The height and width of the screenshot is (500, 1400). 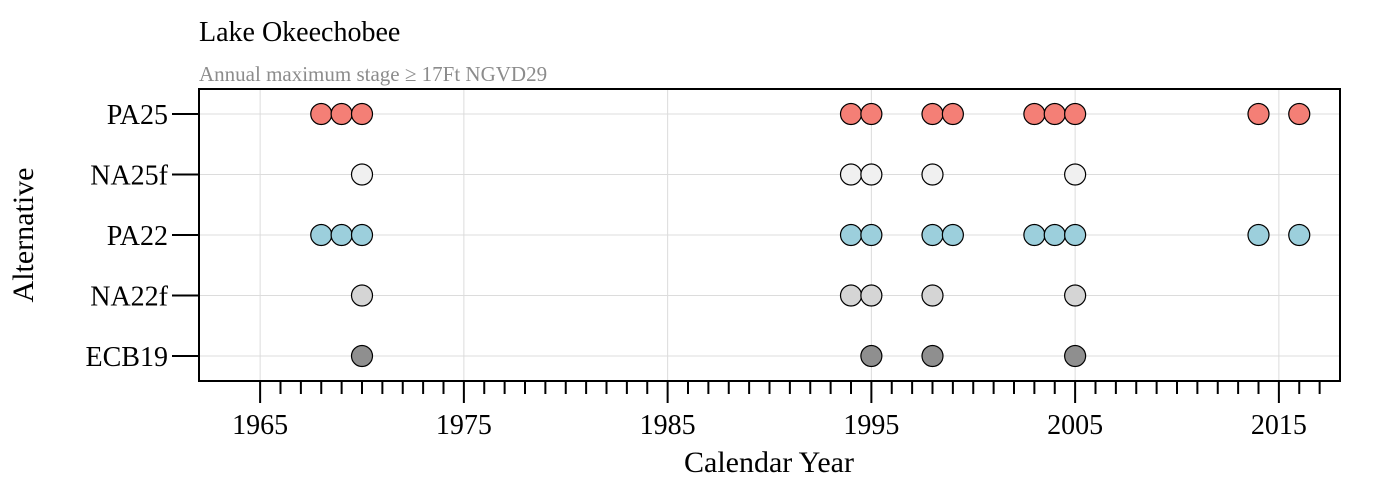 I want to click on point-na25f-1998, so click(x=932, y=174).